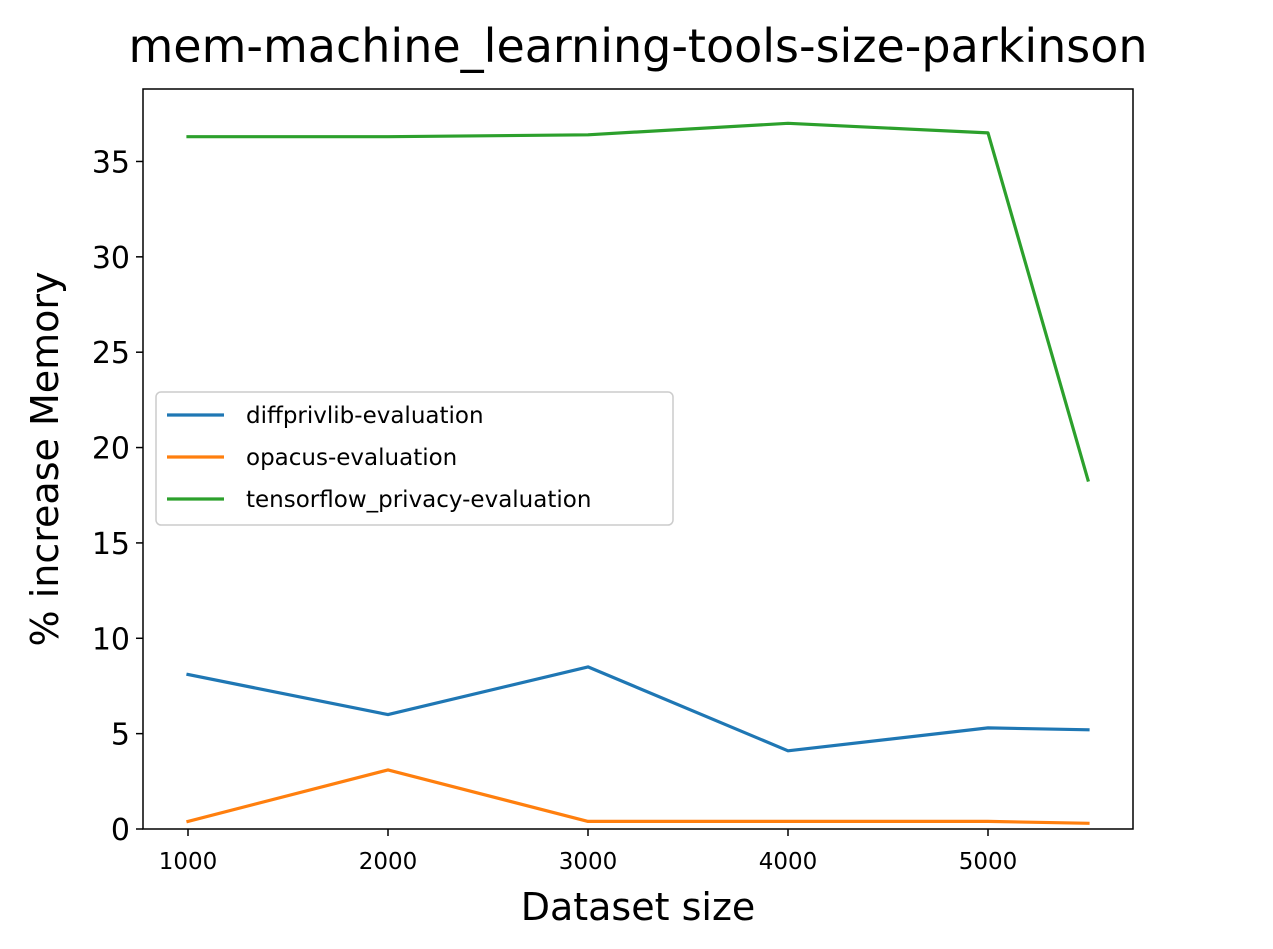  Describe the element at coordinates (111, 544) in the screenshot. I see `y-tick-label: 15` at that location.